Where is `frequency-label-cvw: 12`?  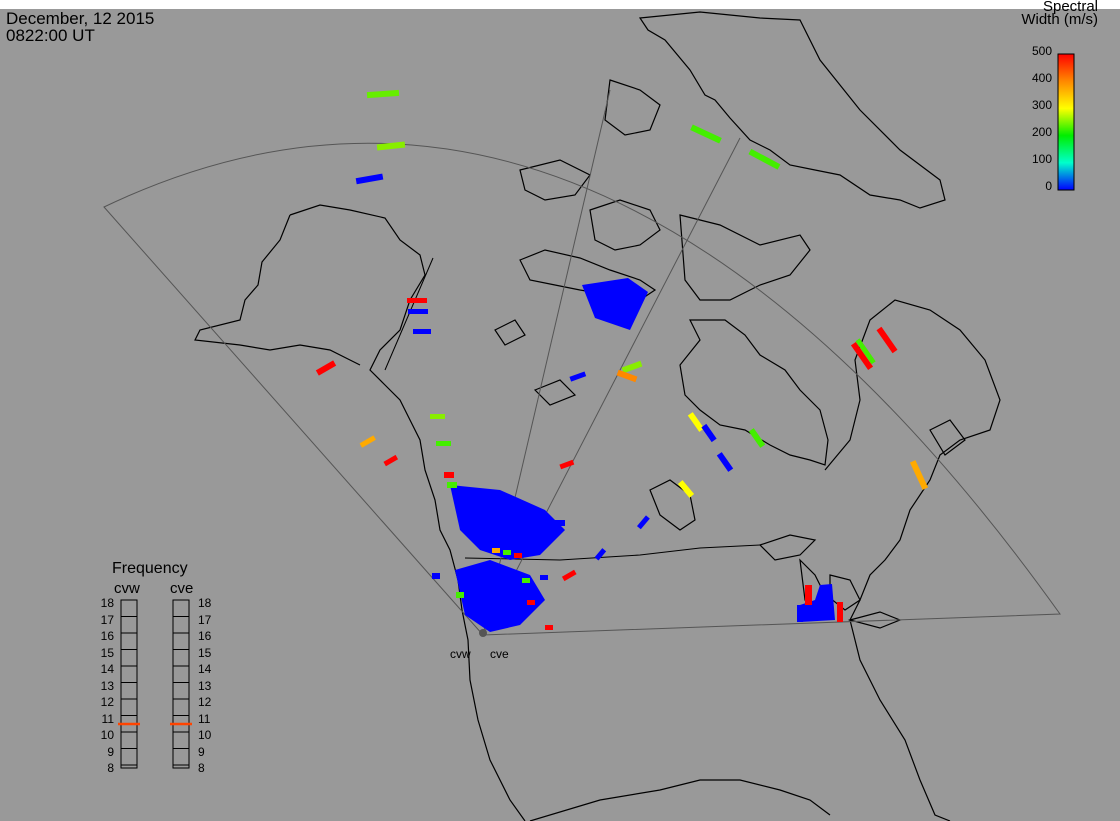
frequency-label-cvw: 12 is located at coordinates (107, 702).